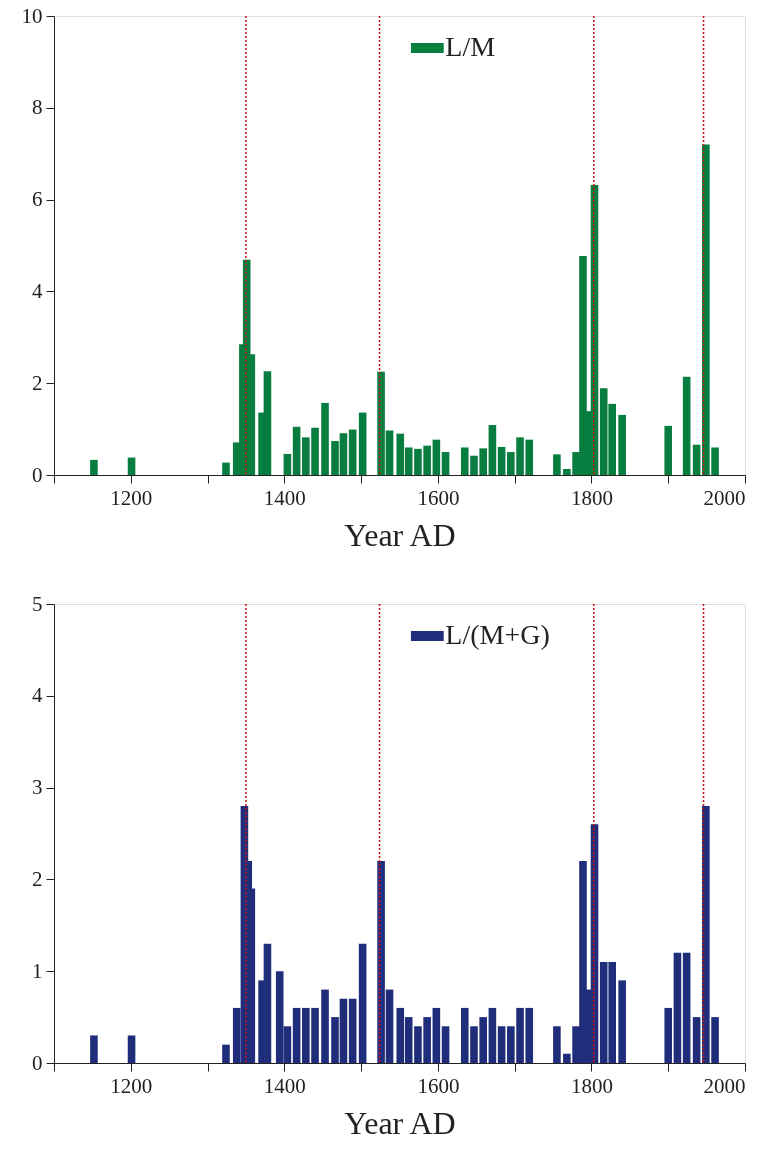 The image size is (770, 1162). I want to click on y-tick-label: 10, so click(32, 15).